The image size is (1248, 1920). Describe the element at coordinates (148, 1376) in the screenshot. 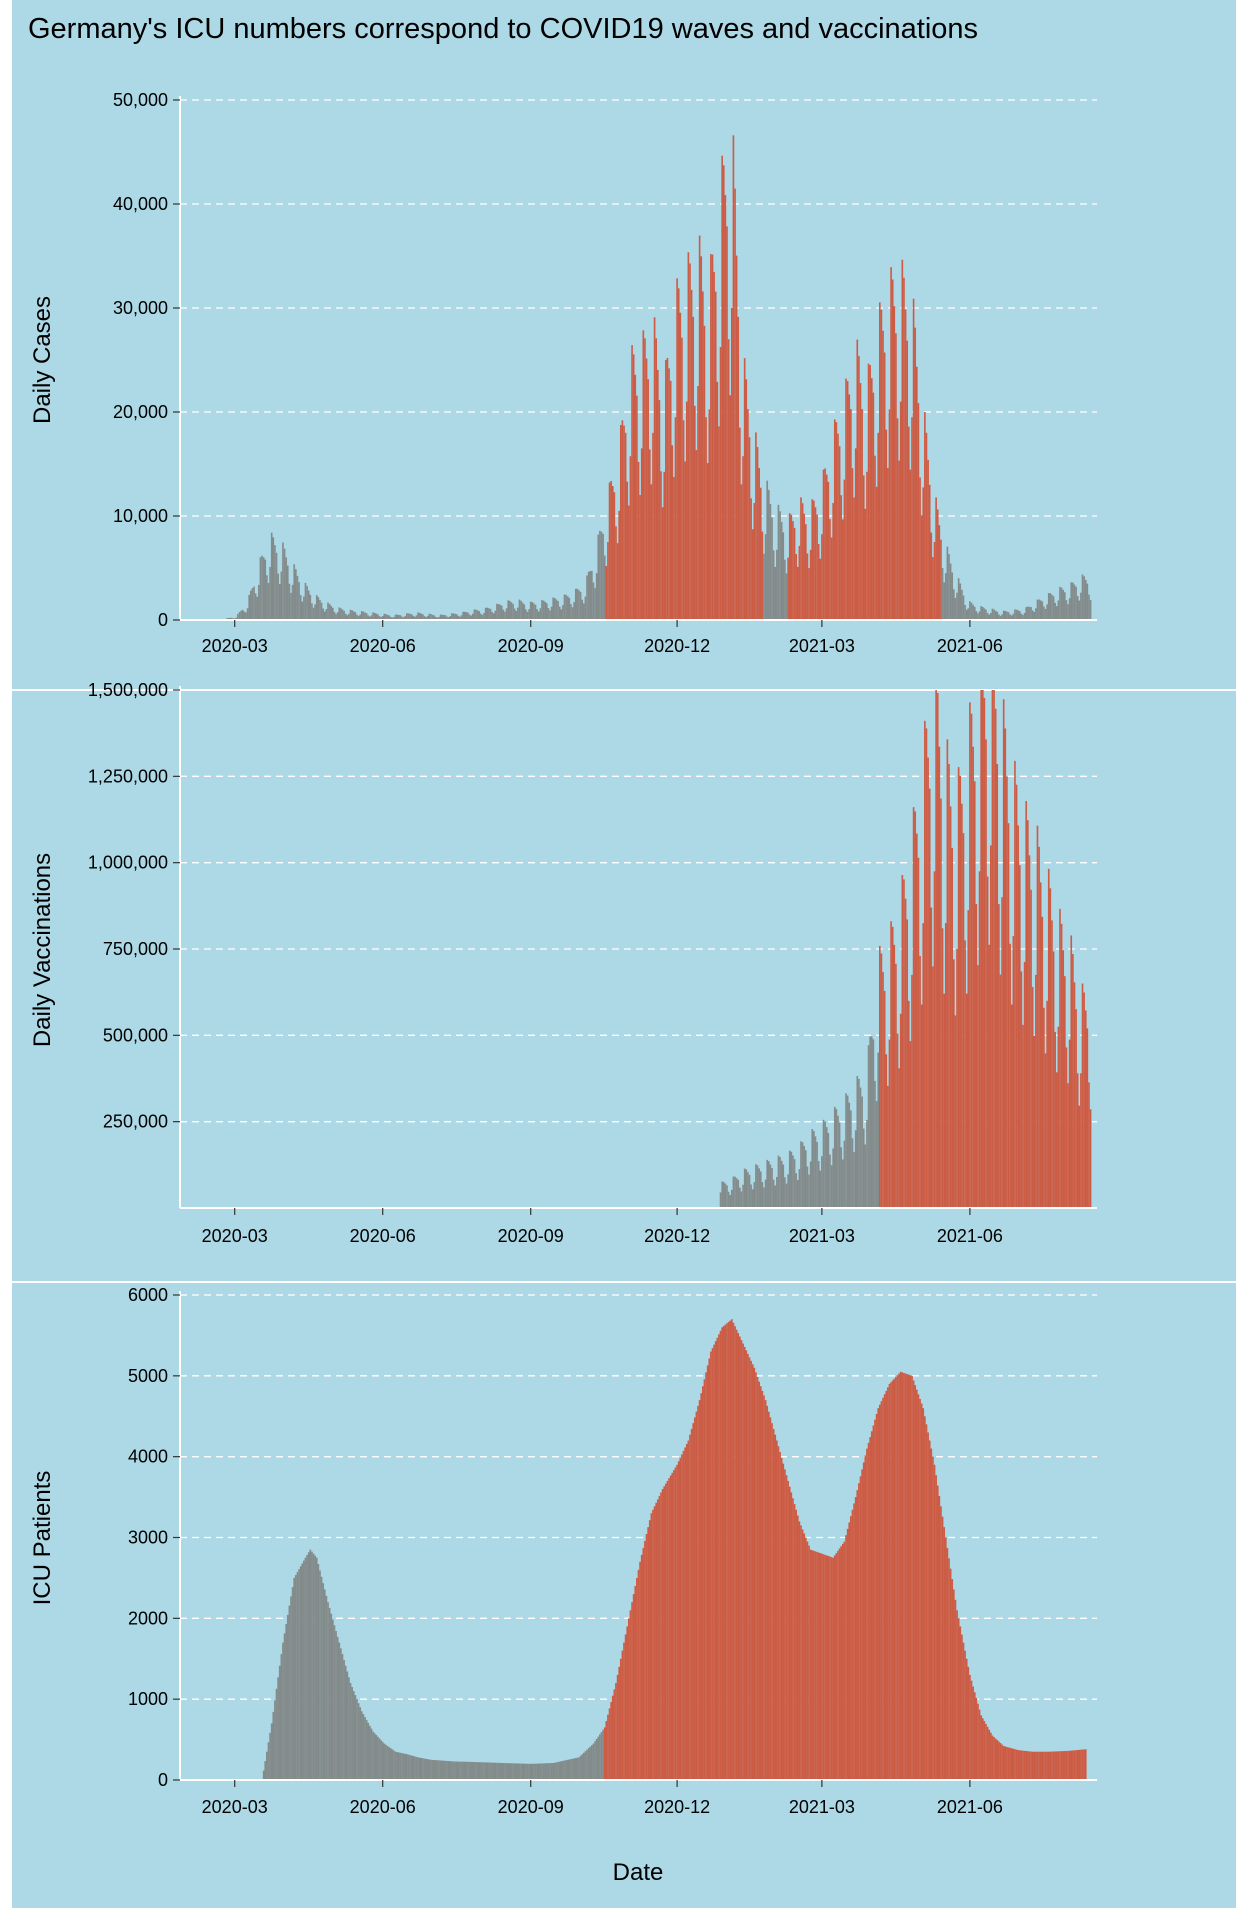

I see `y-tick-label: 5000` at that location.